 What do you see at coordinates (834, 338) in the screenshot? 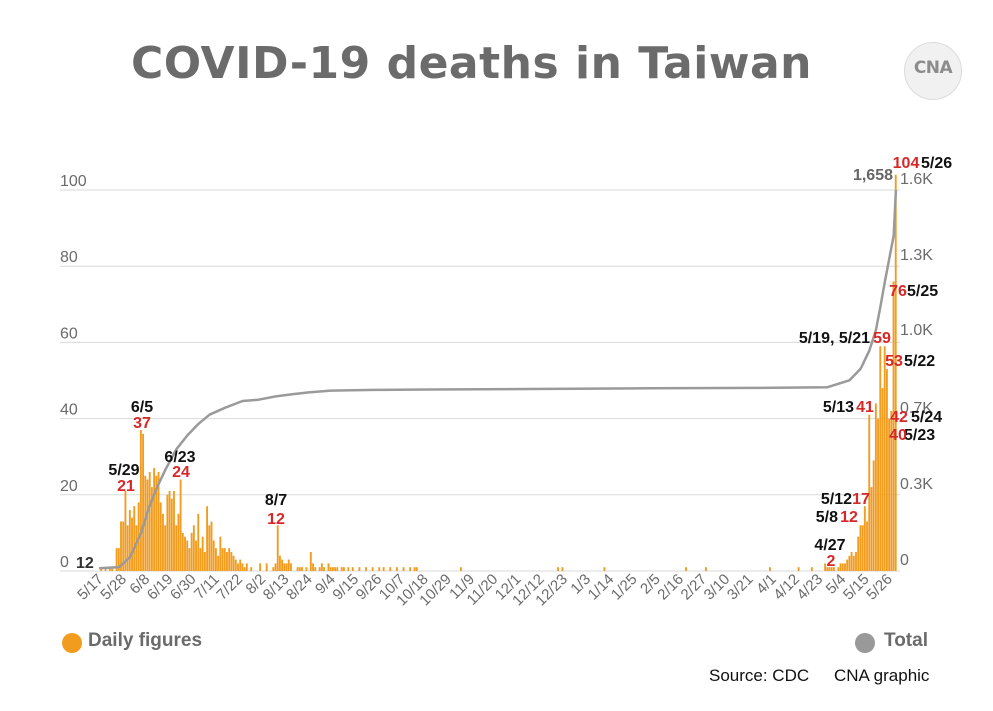
I see `annotation-date: 5/19, 5/21` at bounding box center [834, 338].